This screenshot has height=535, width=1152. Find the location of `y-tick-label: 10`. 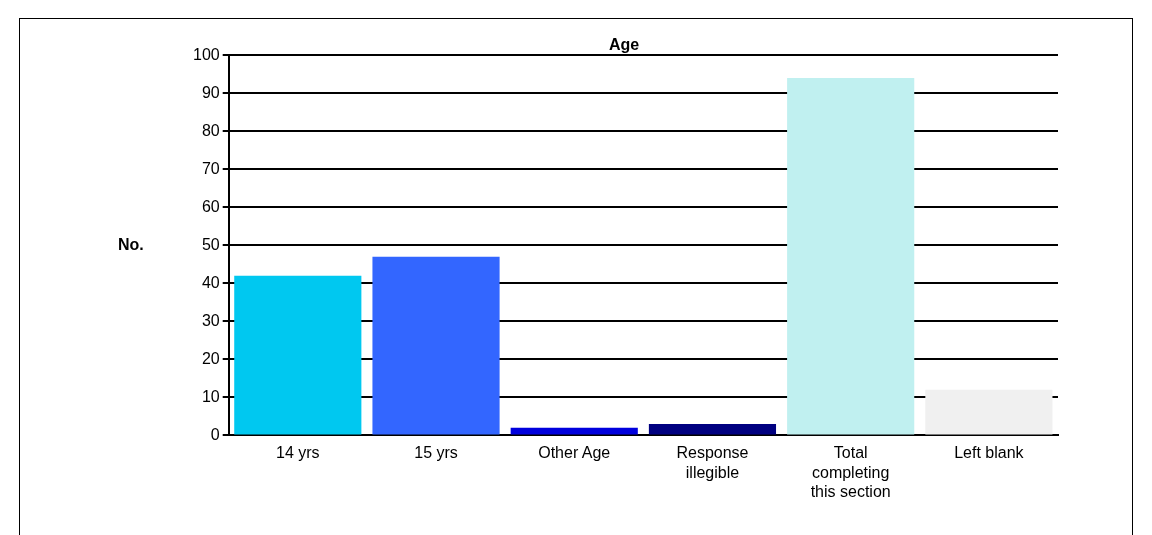

y-tick-label: 10 is located at coordinates (210, 396).